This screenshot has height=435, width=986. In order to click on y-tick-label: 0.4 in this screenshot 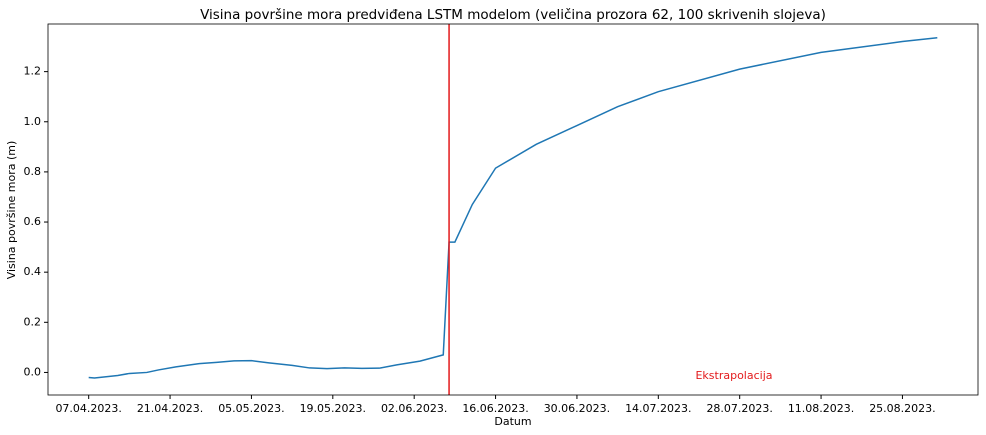, I will do `click(33, 271)`.